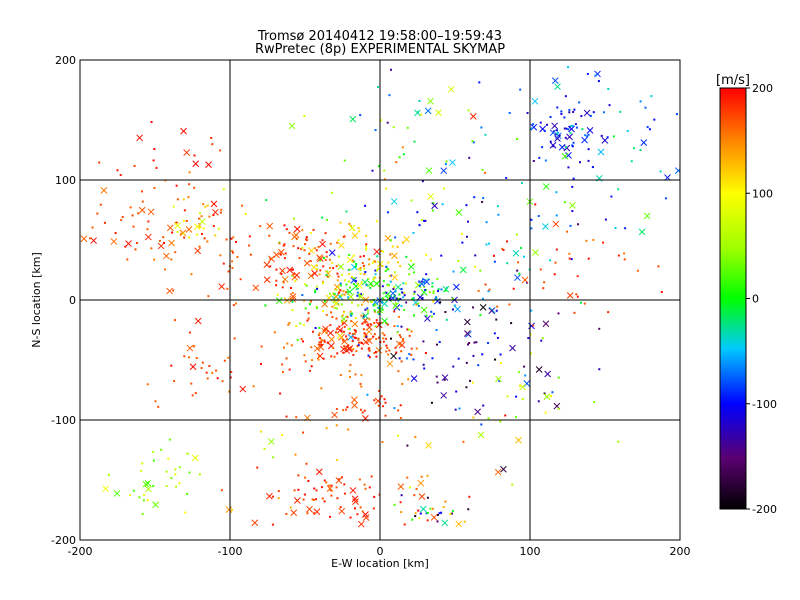 The image size is (800, 600). Describe the element at coordinates (530, 551) in the screenshot. I see `x-tick-label: 100` at that location.